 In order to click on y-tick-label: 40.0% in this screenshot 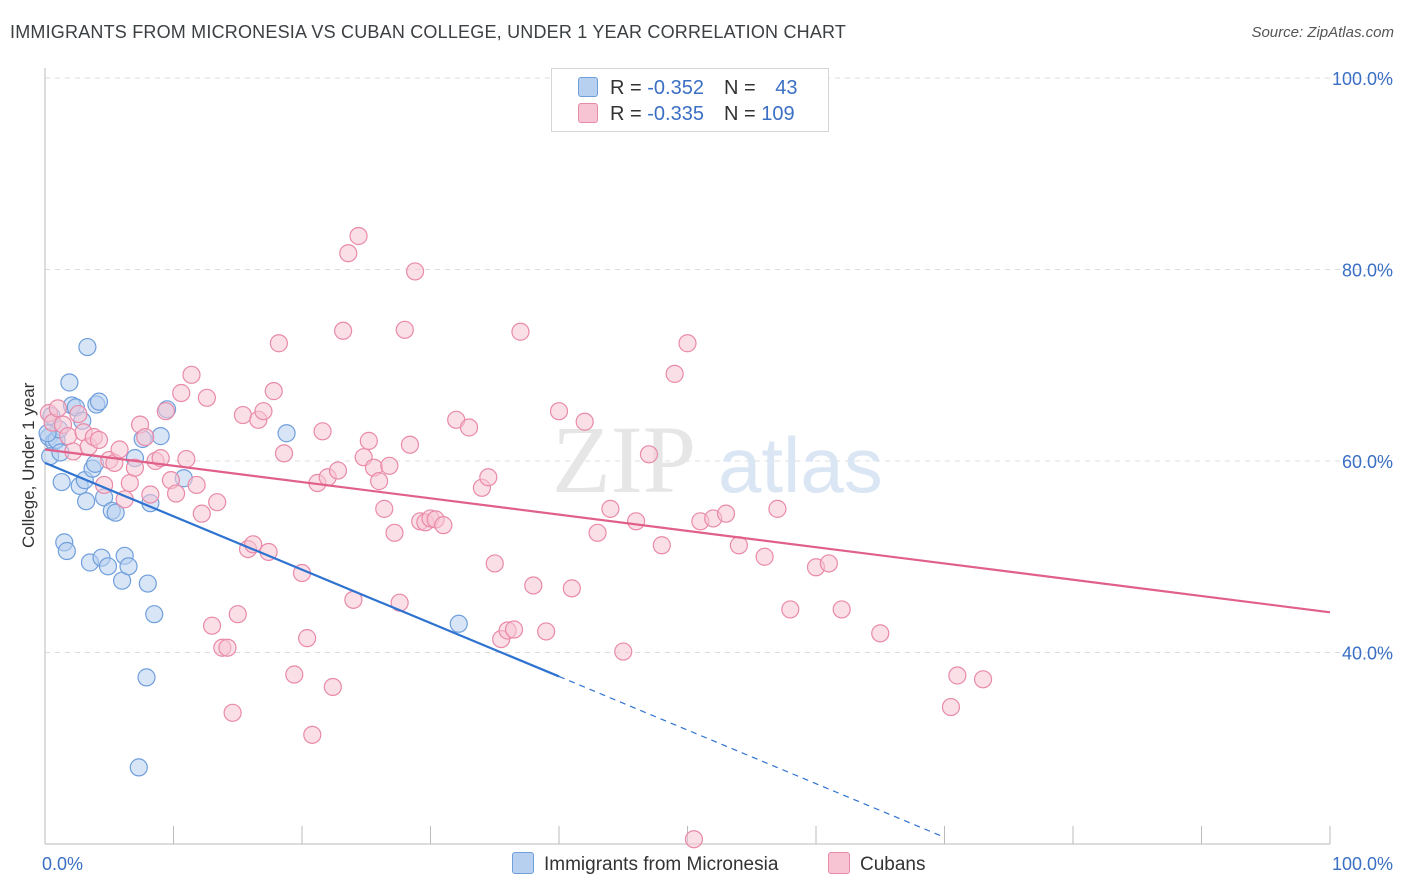, I will do `click(1367, 654)`.